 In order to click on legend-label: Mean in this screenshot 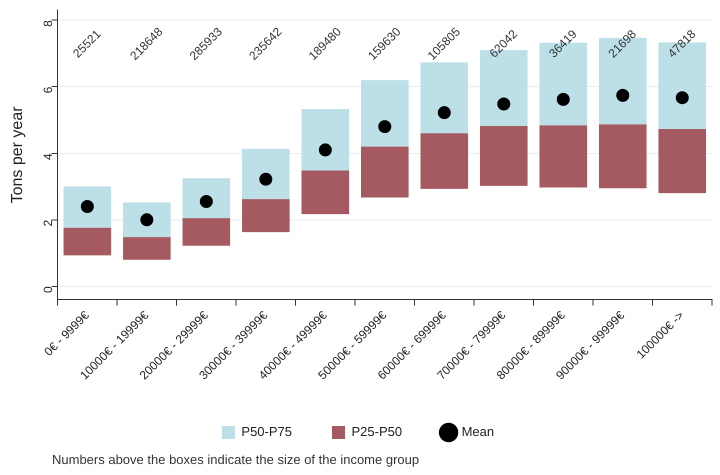, I will do `click(478, 432)`.